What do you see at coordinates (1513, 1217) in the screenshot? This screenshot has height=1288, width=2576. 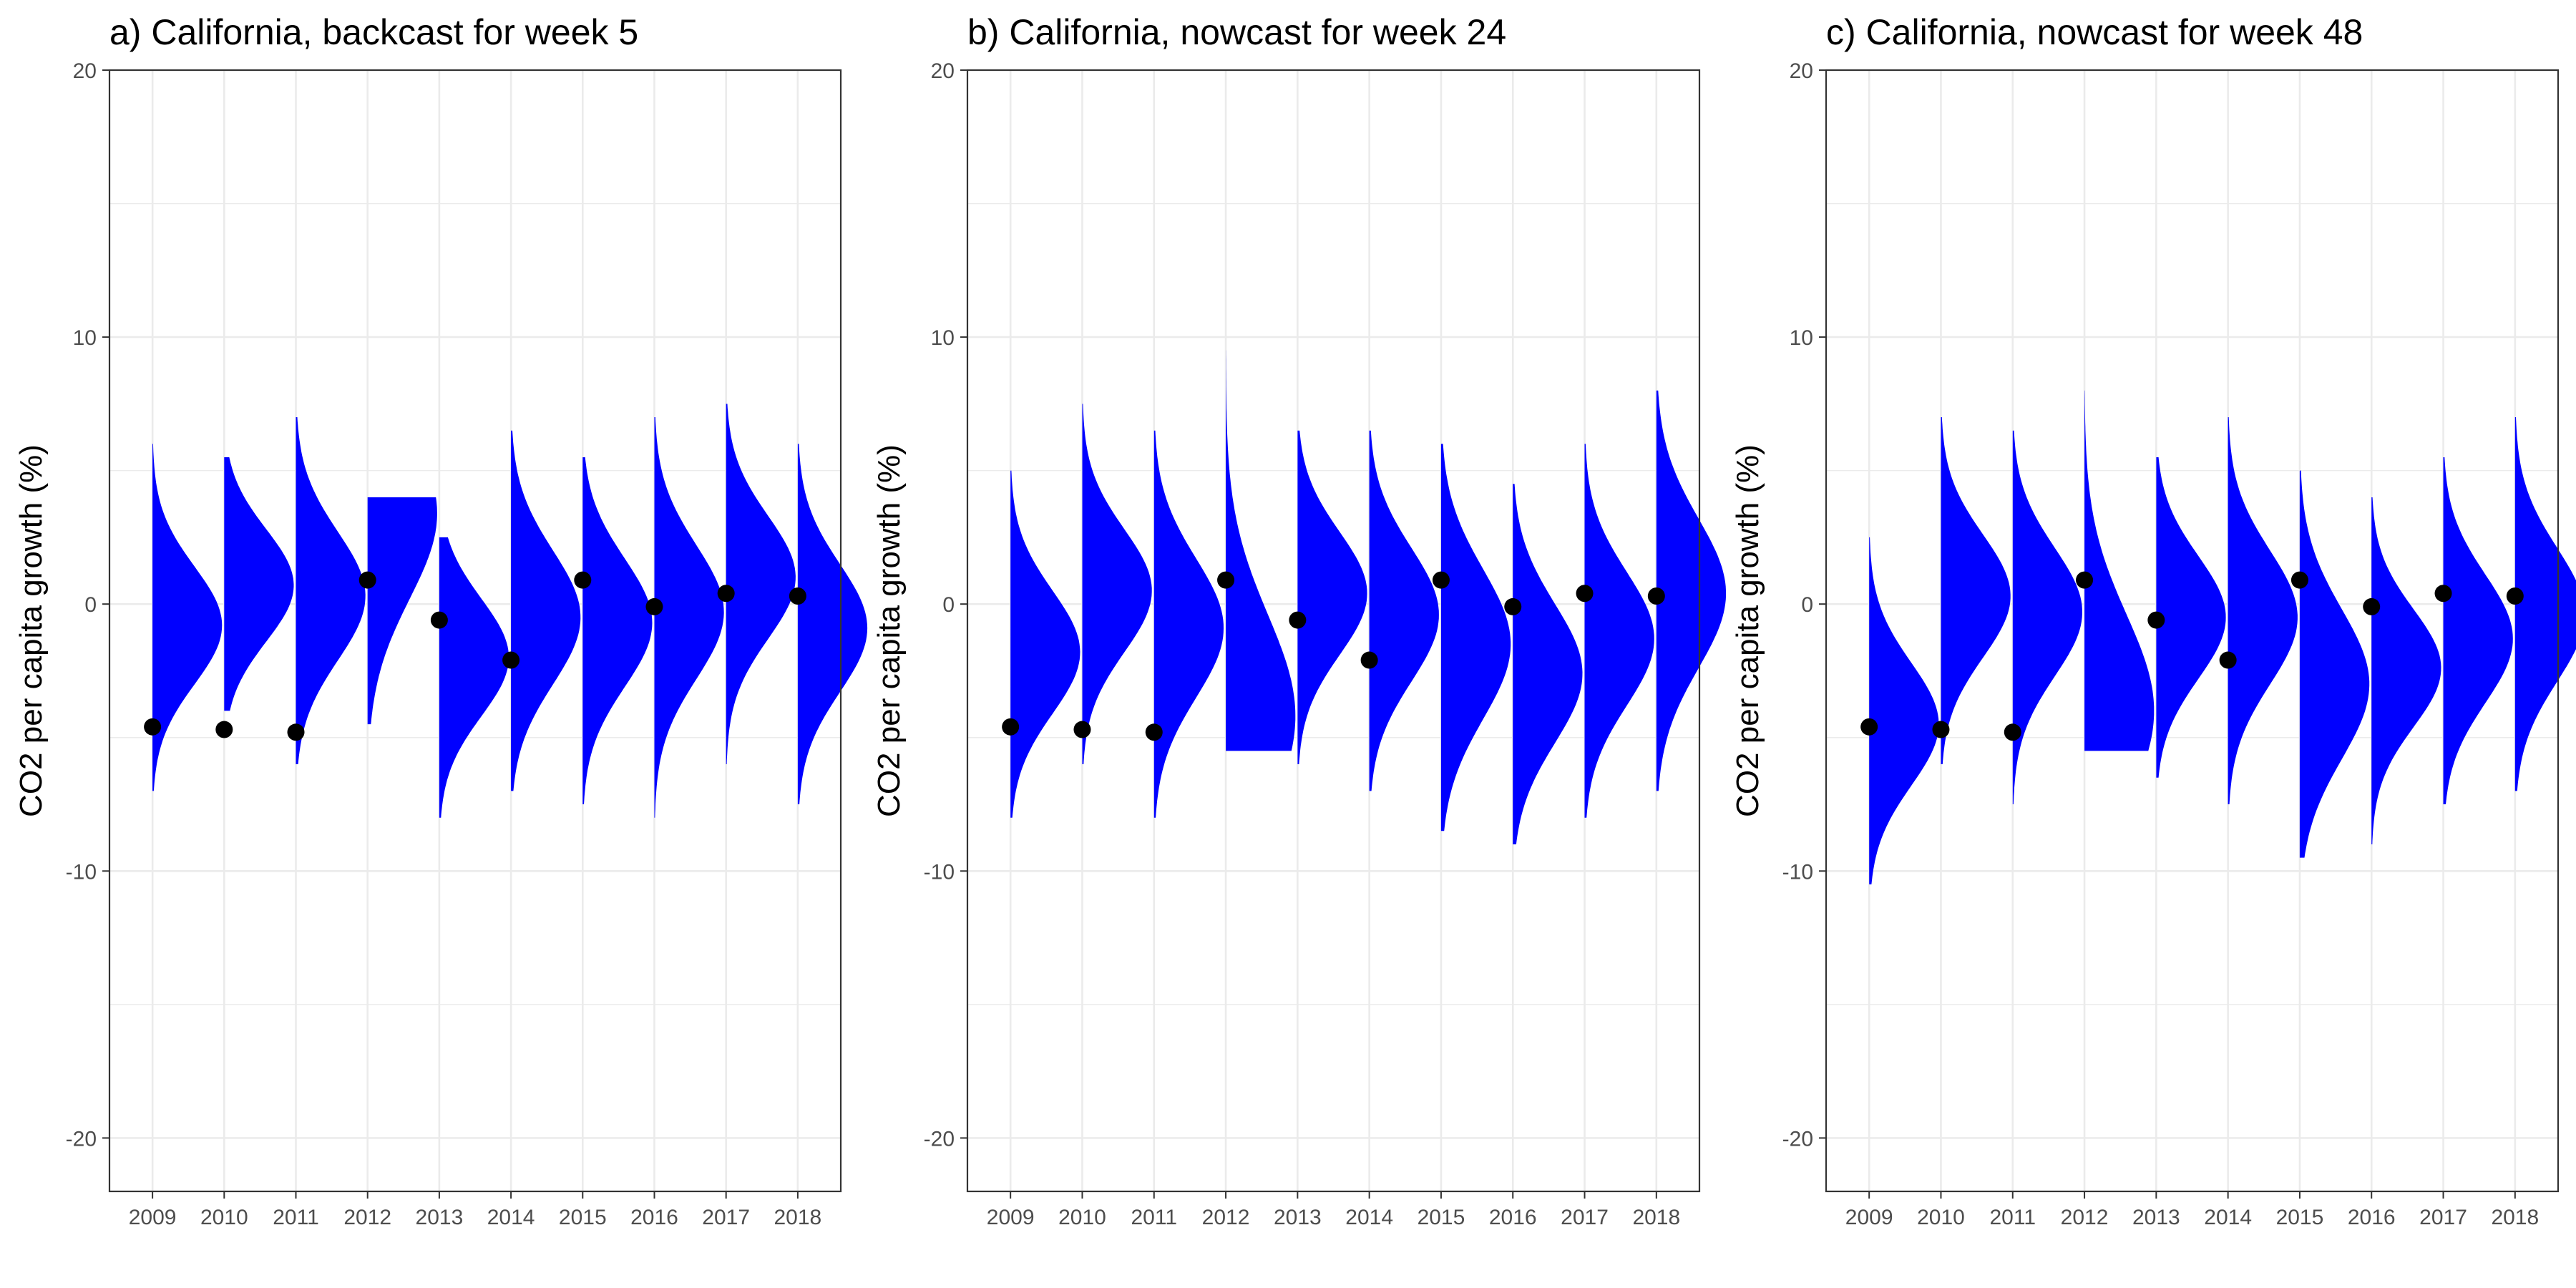 I see `x-tick-label: 2016` at bounding box center [1513, 1217].